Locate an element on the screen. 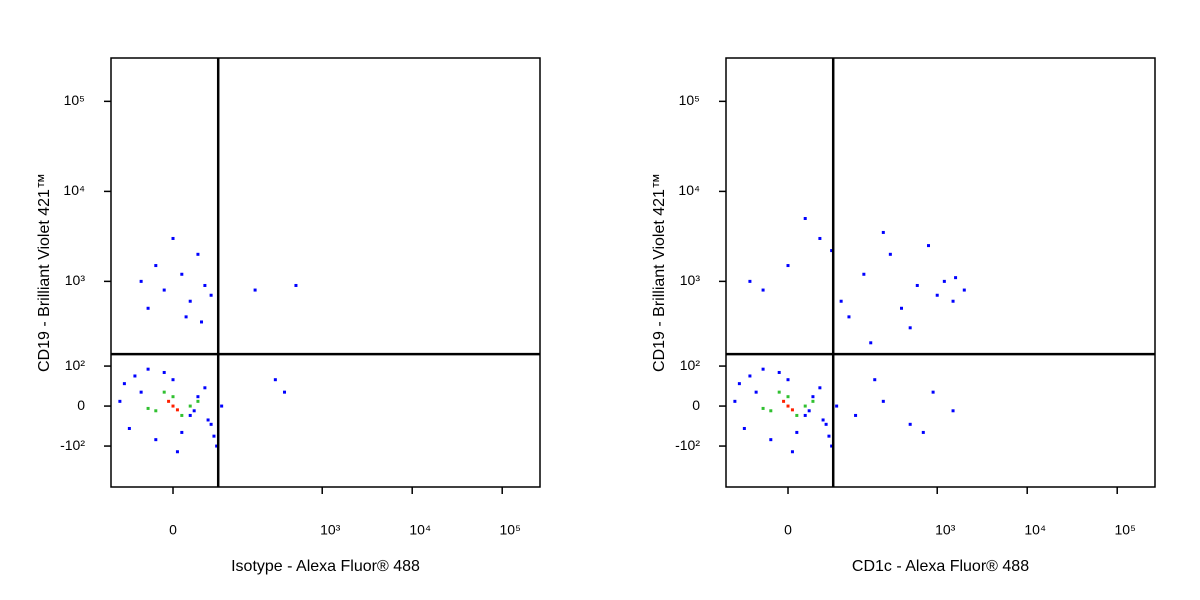  y-tick-label: 0 is located at coordinates (696, 405).